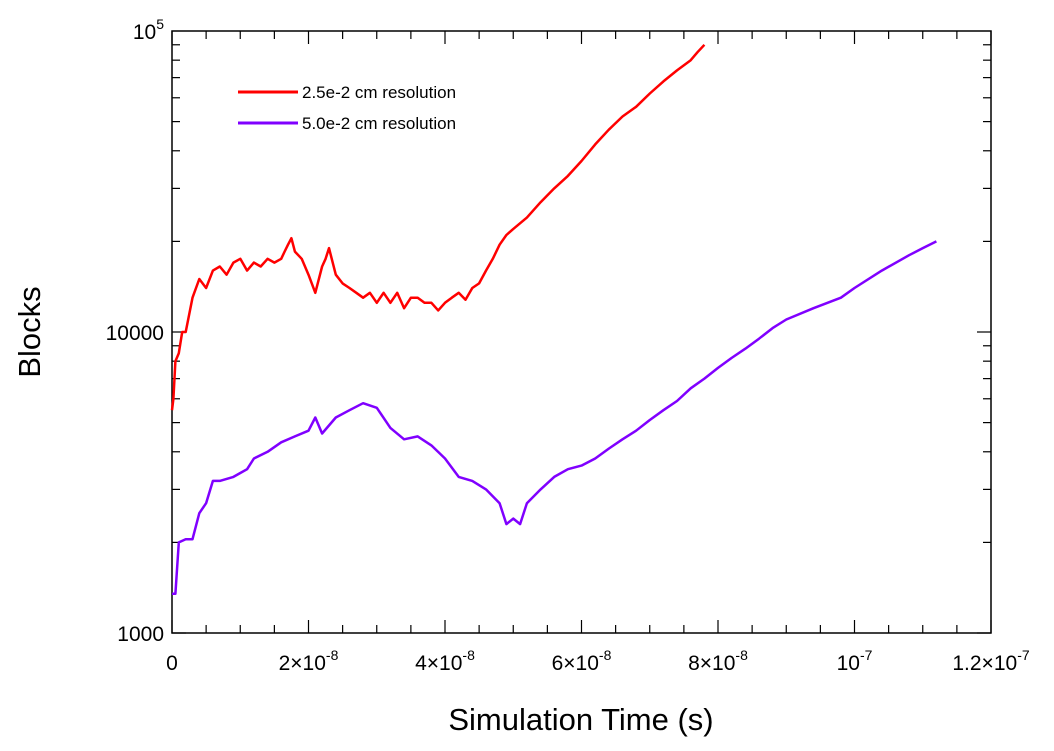 The height and width of the screenshot is (751, 1054). What do you see at coordinates (140, 634) in the screenshot?
I see `y-tick-label: 1000` at bounding box center [140, 634].